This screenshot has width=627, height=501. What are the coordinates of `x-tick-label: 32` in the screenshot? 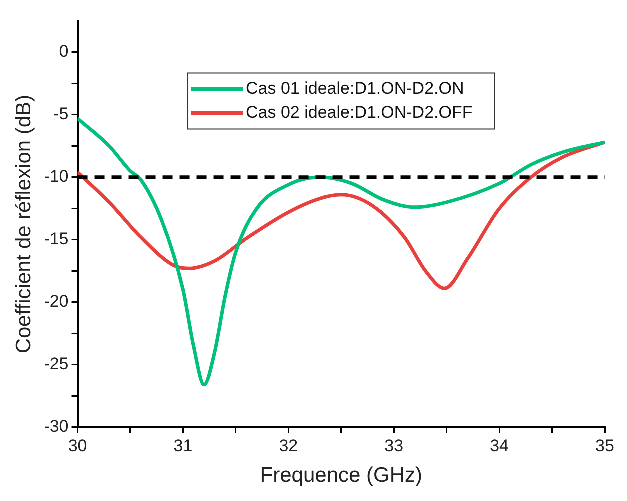 It's located at (288, 446).